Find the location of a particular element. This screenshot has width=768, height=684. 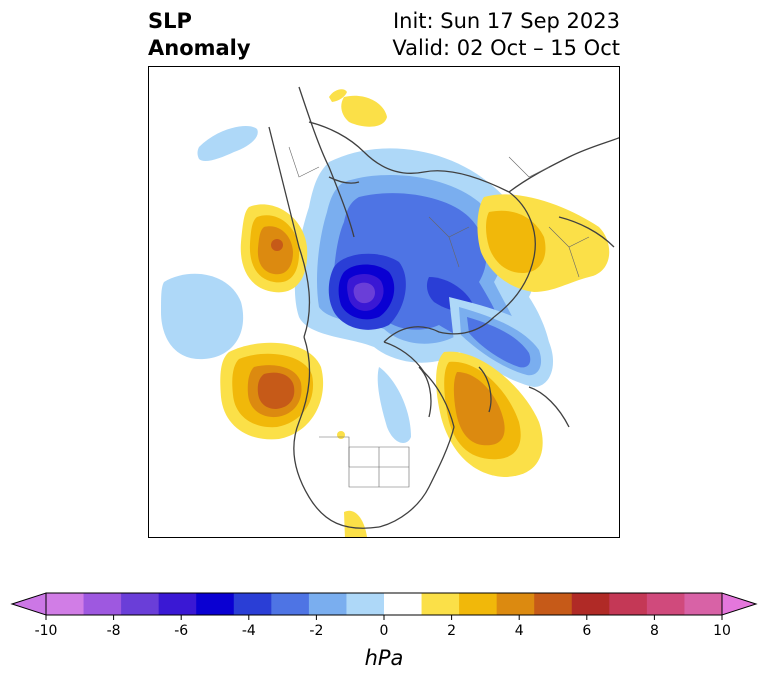

colorbar-tick-label: -8 is located at coordinates (114, 631).